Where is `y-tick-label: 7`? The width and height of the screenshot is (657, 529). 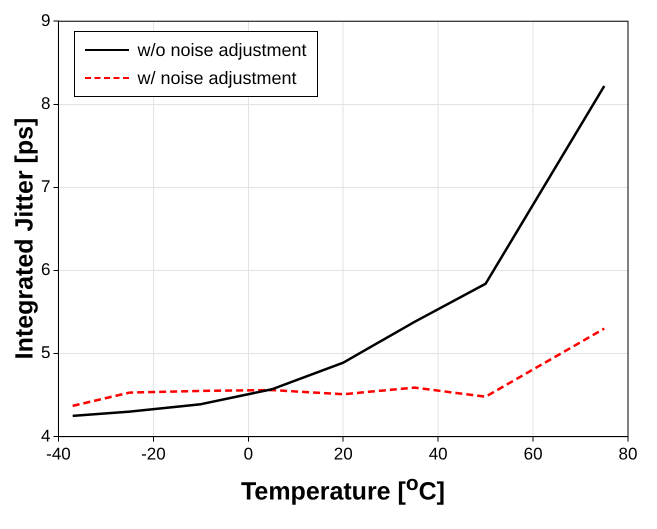
y-tick-label: 7 is located at coordinates (45, 186).